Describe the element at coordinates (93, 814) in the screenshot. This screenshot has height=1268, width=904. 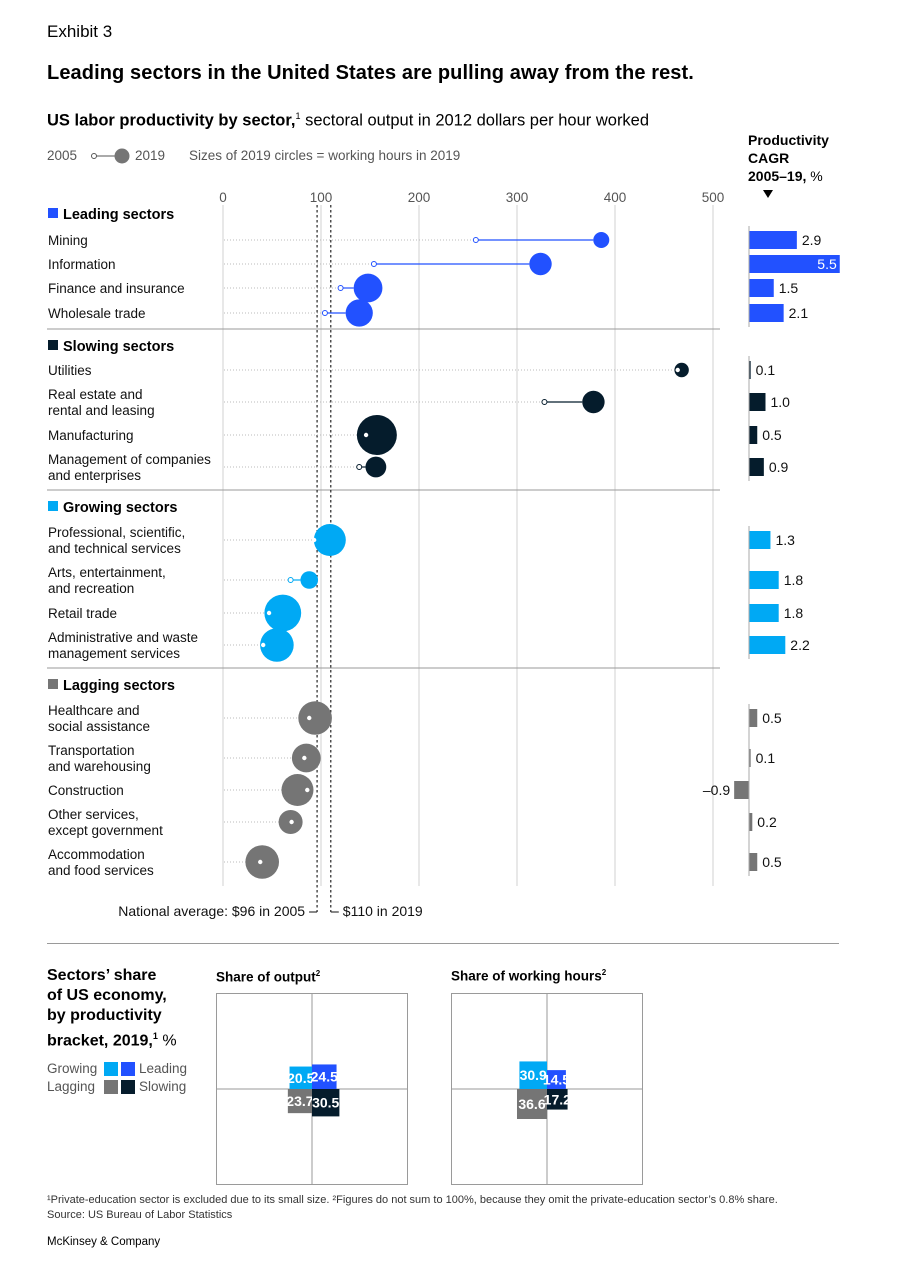
I see `sector-label: Other services,` at that location.